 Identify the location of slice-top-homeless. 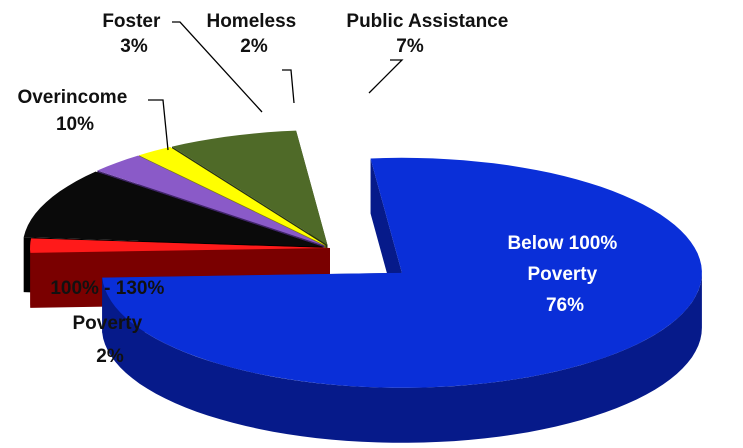
(232, 196).